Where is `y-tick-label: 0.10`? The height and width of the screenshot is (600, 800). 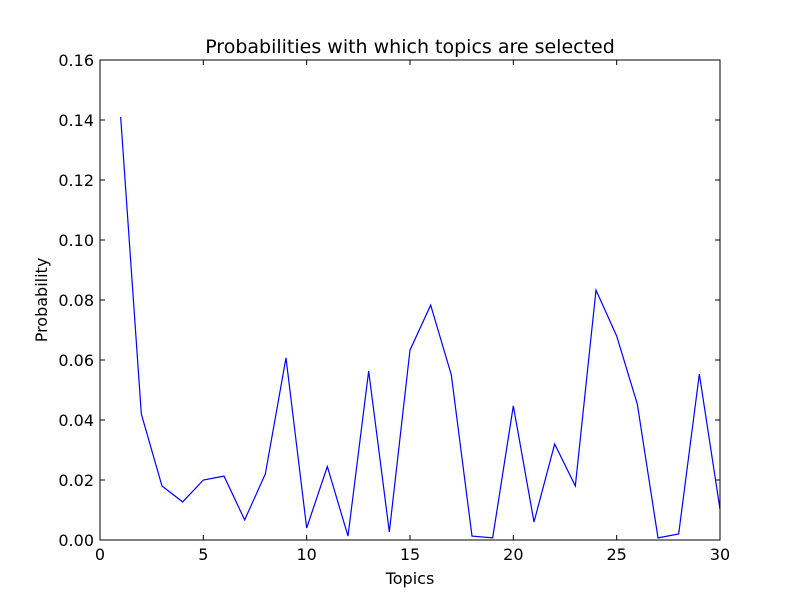 y-tick-label: 0.10 is located at coordinates (76, 240).